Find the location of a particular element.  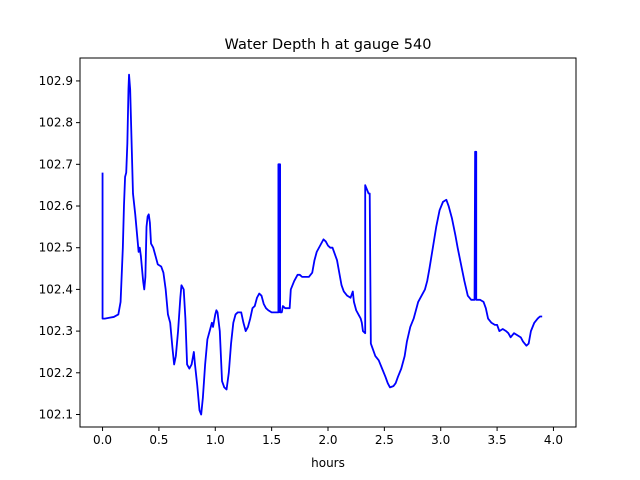

y-tick-label: 102.2 is located at coordinates (56, 373).